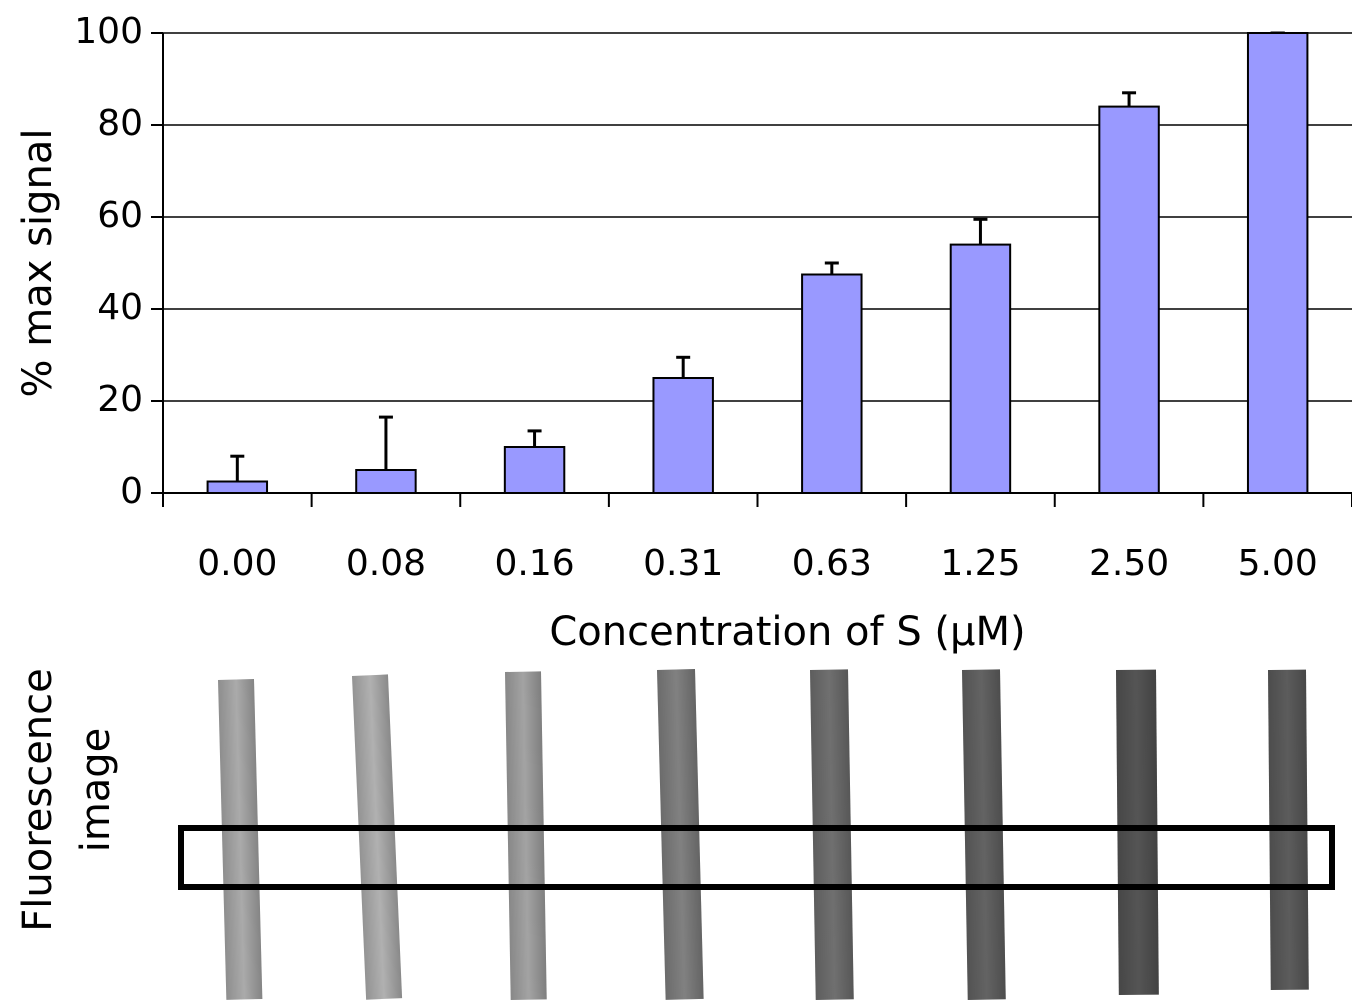 The height and width of the screenshot is (1000, 1352). I want to click on x-axis-label: Concentration of S (µM), so click(787, 632).